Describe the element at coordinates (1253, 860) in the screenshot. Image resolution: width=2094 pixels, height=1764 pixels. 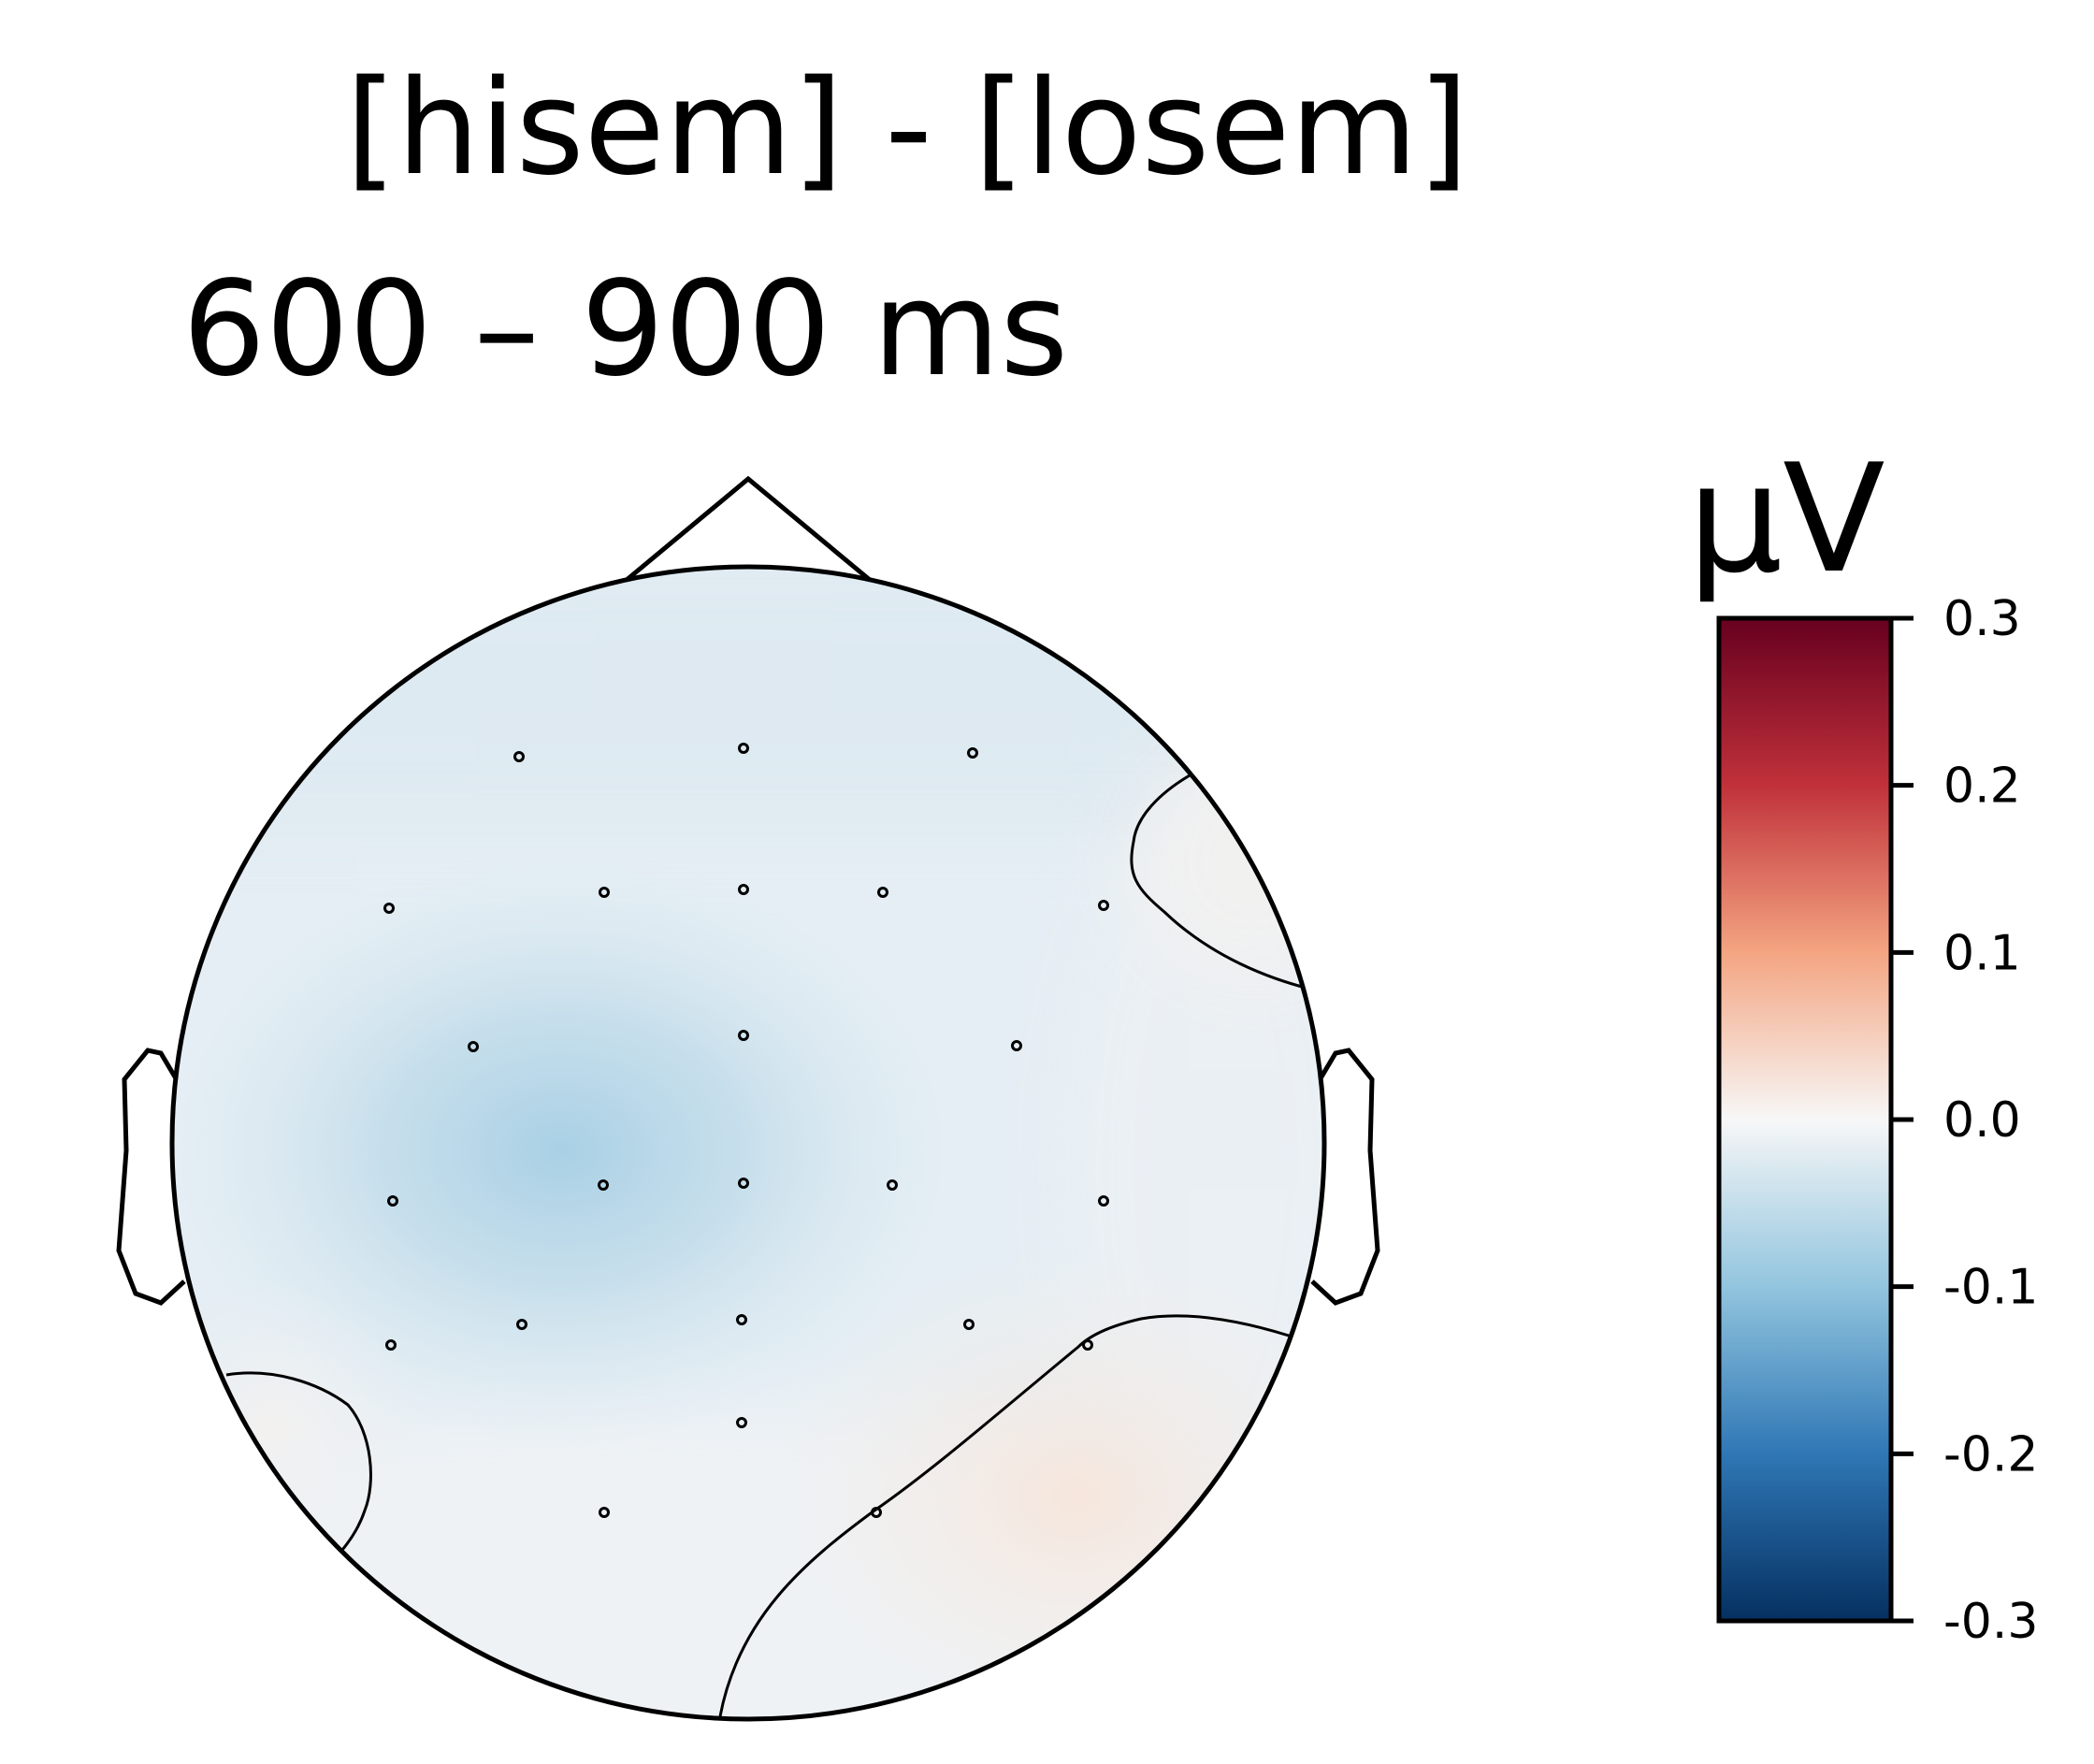
I see `positive-region-right-frontal` at that location.